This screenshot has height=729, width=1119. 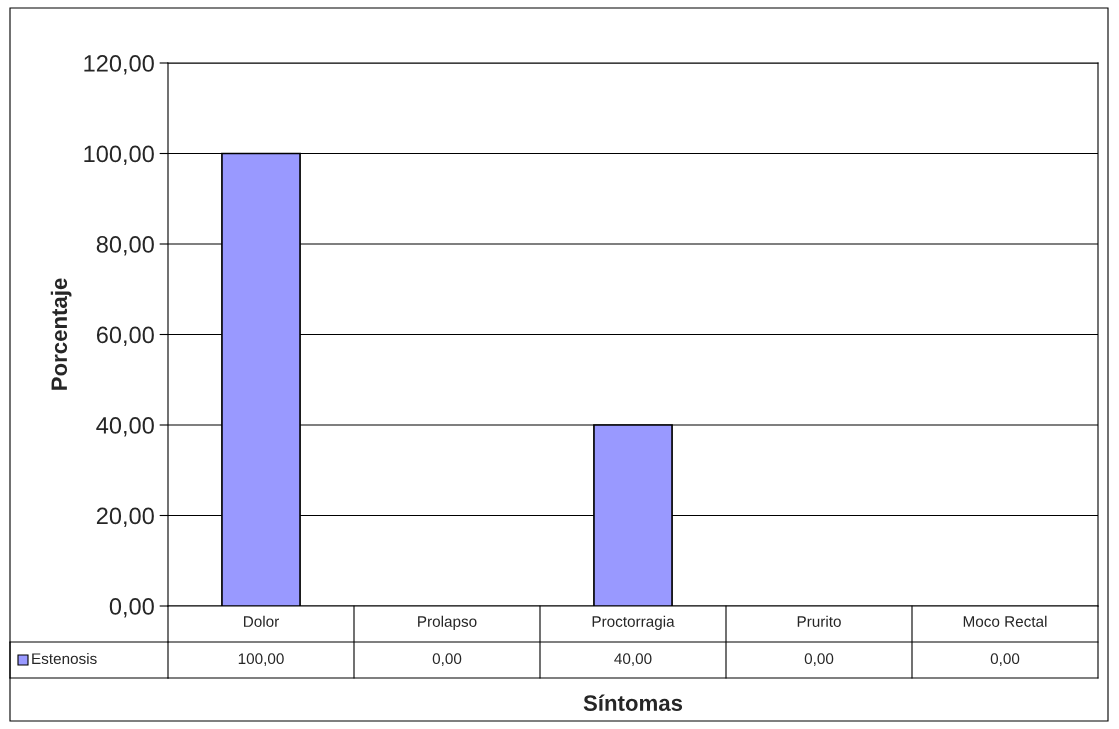 What do you see at coordinates (633, 702) in the screenshot?
I see `x-axis-title: Síntomas` at bounding box center [633, 702].